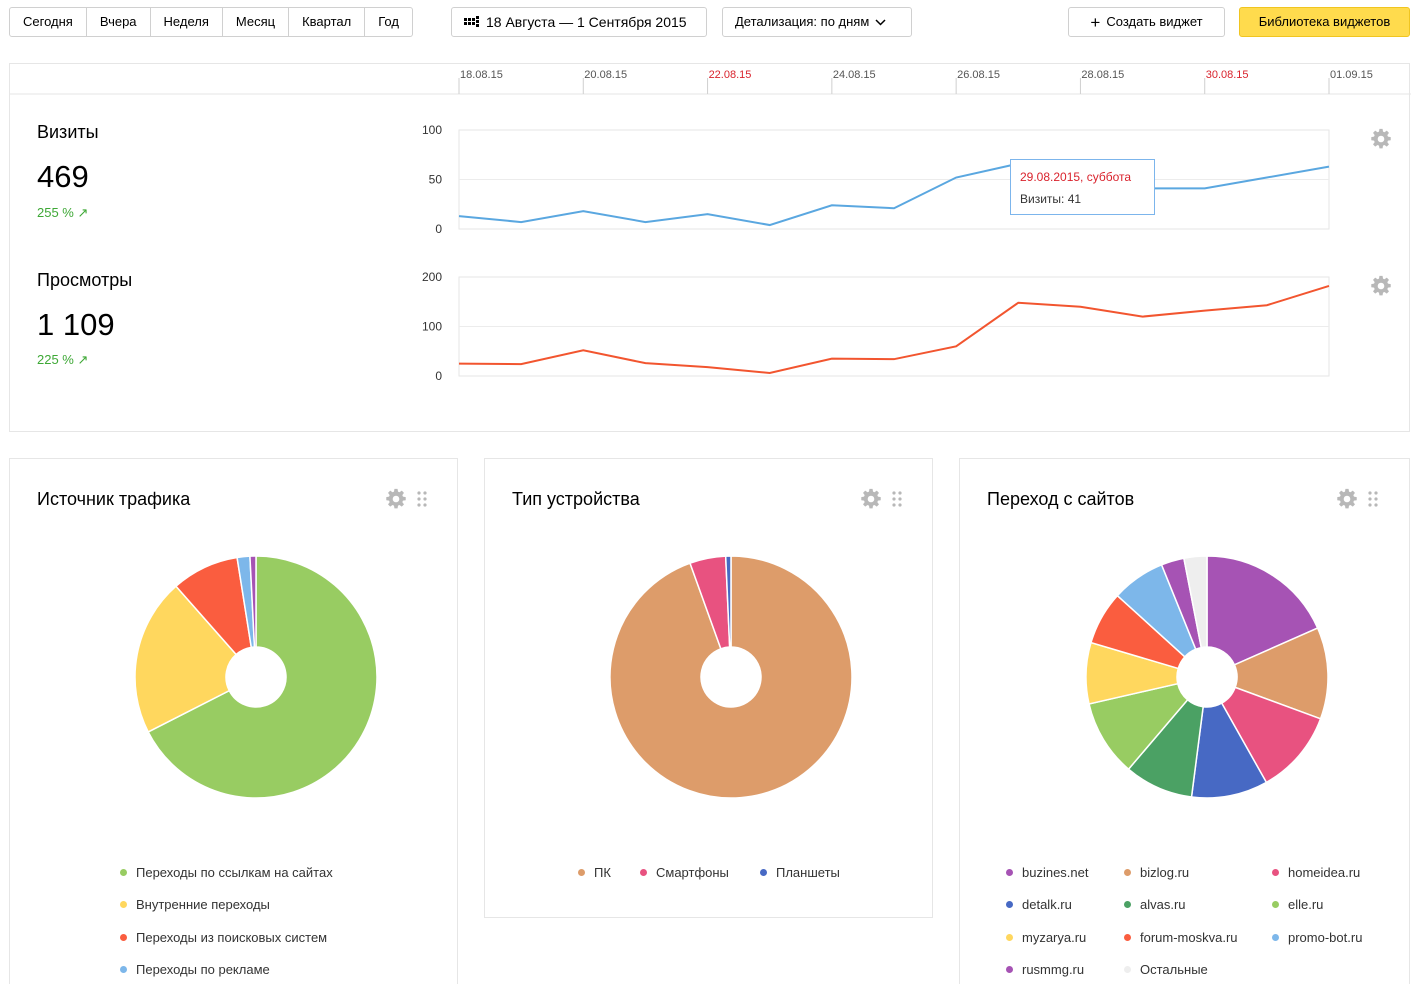 This screenshot has height=984, width=1417. Describe the element at coordinates (186, 22) in the screenshot. I see `period-week-button: Неделя` at that location.